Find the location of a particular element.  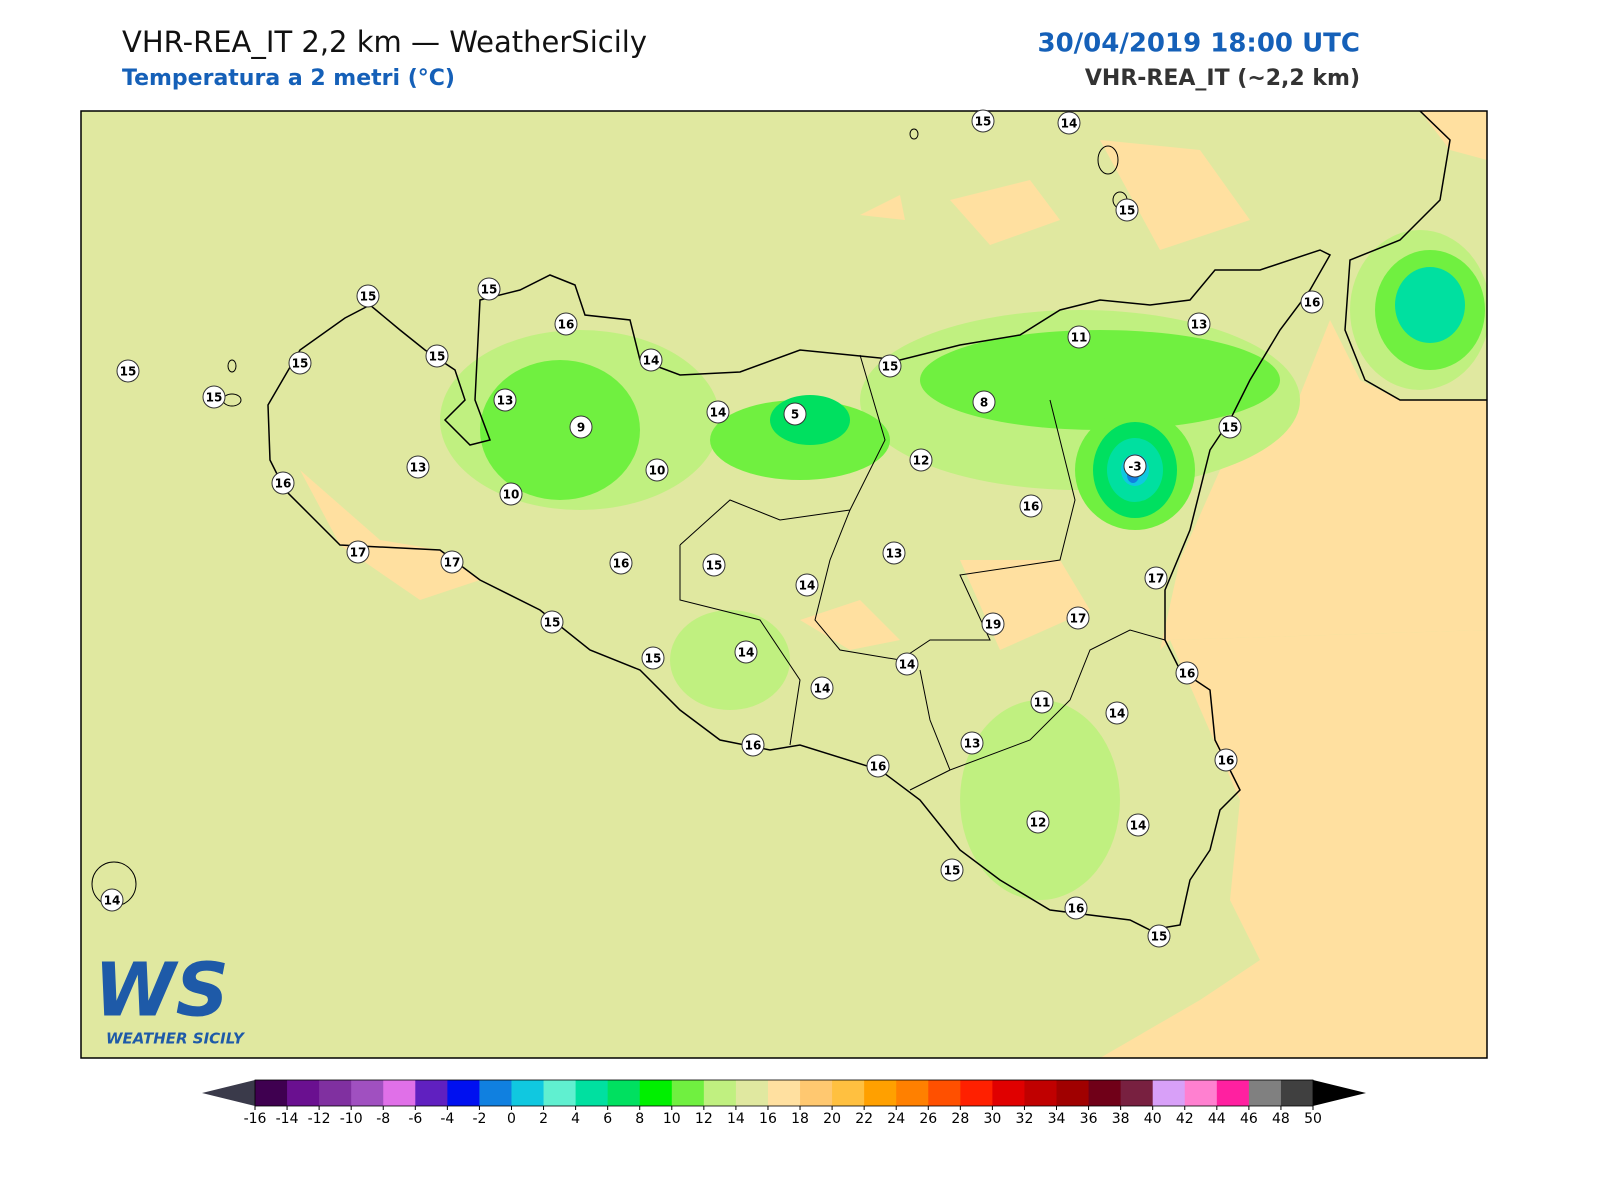

colorbar-tick-label: 32 is located at coordinates (1025, 1119).